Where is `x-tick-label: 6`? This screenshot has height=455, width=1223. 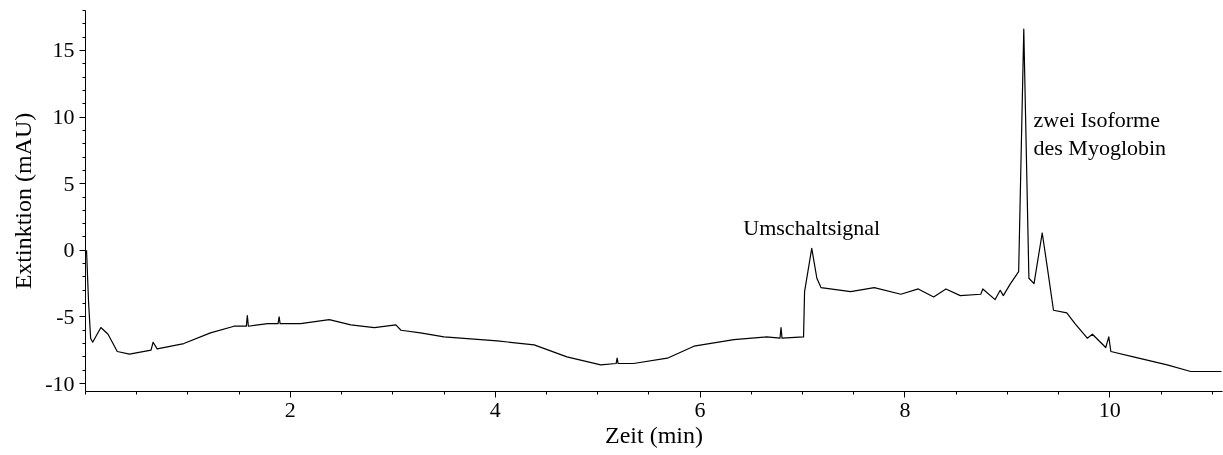 x-tick-label: 6 is located at coordinates (700, 409).